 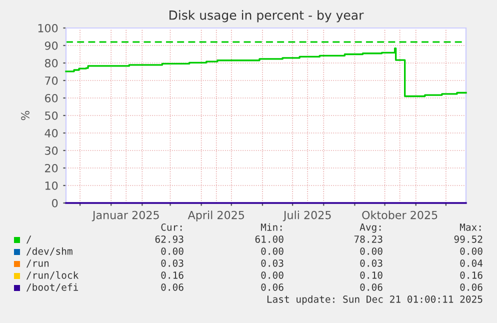 I want to click on y-tick-label: 40, so click(x=51, y=133).